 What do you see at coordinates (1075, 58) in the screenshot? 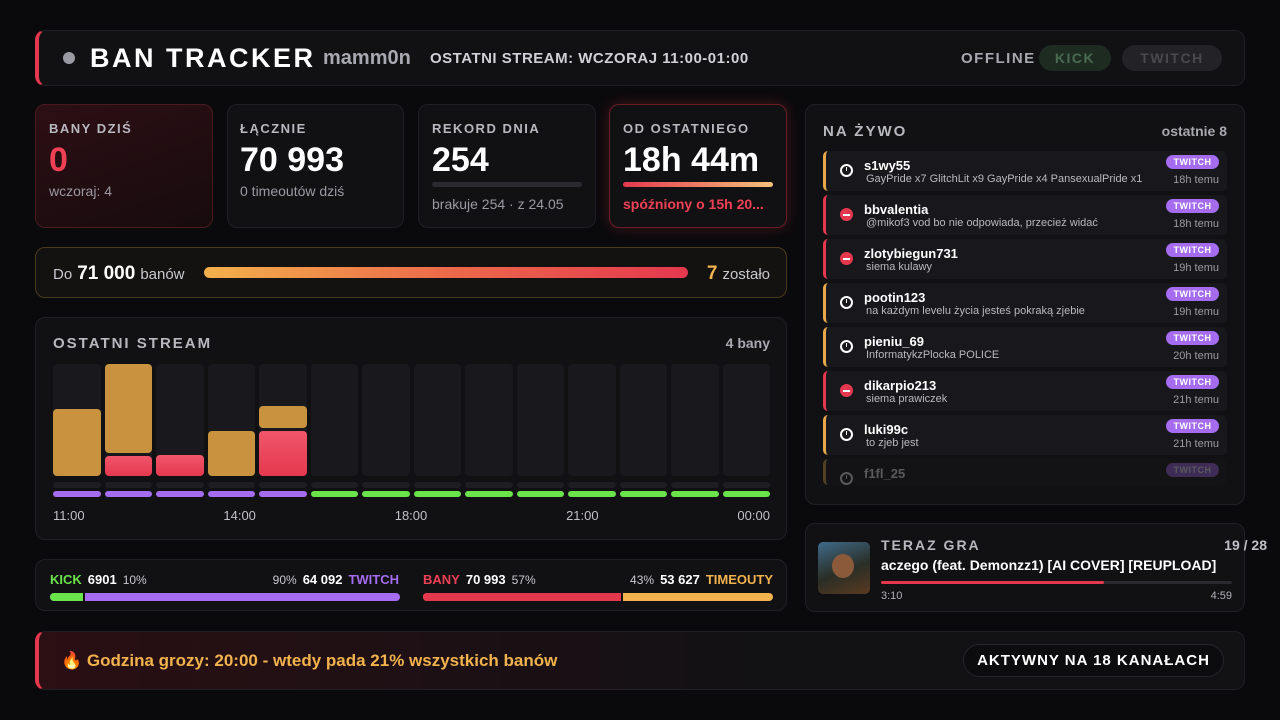
I see `kick-button: KICK` at bounding box center [1075, 58].